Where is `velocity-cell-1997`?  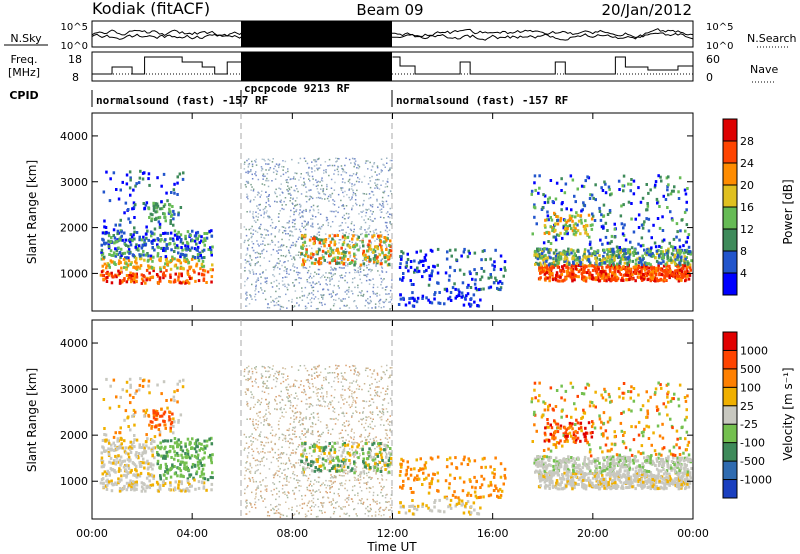
velocity-cell-1997 is located at coordinates (253, 421).